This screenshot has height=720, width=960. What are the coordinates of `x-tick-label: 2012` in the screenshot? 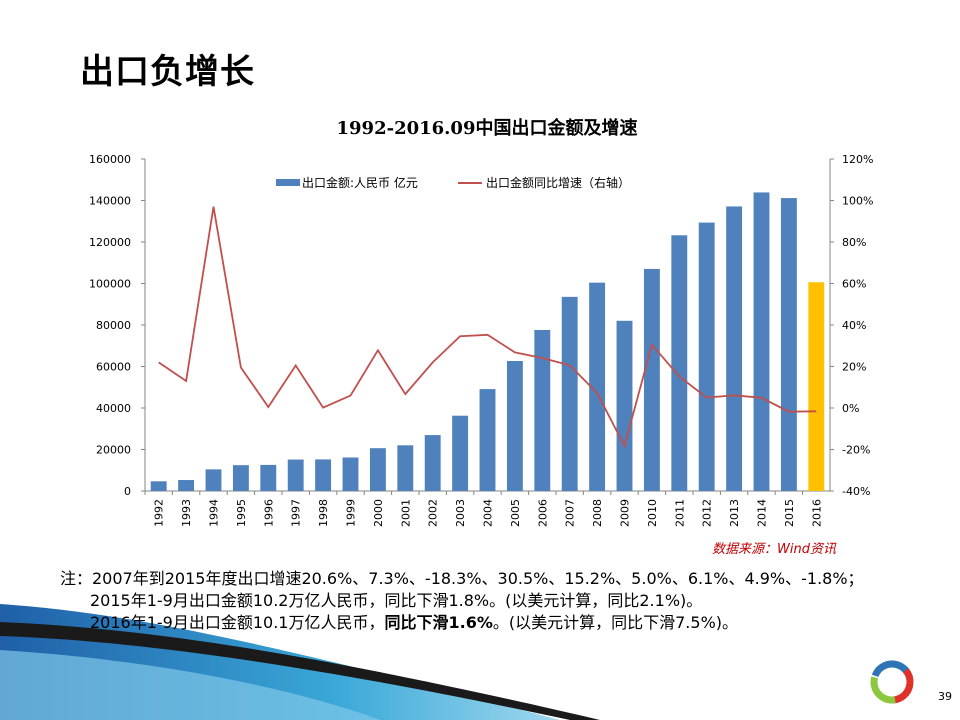 It's located at (707, 513).